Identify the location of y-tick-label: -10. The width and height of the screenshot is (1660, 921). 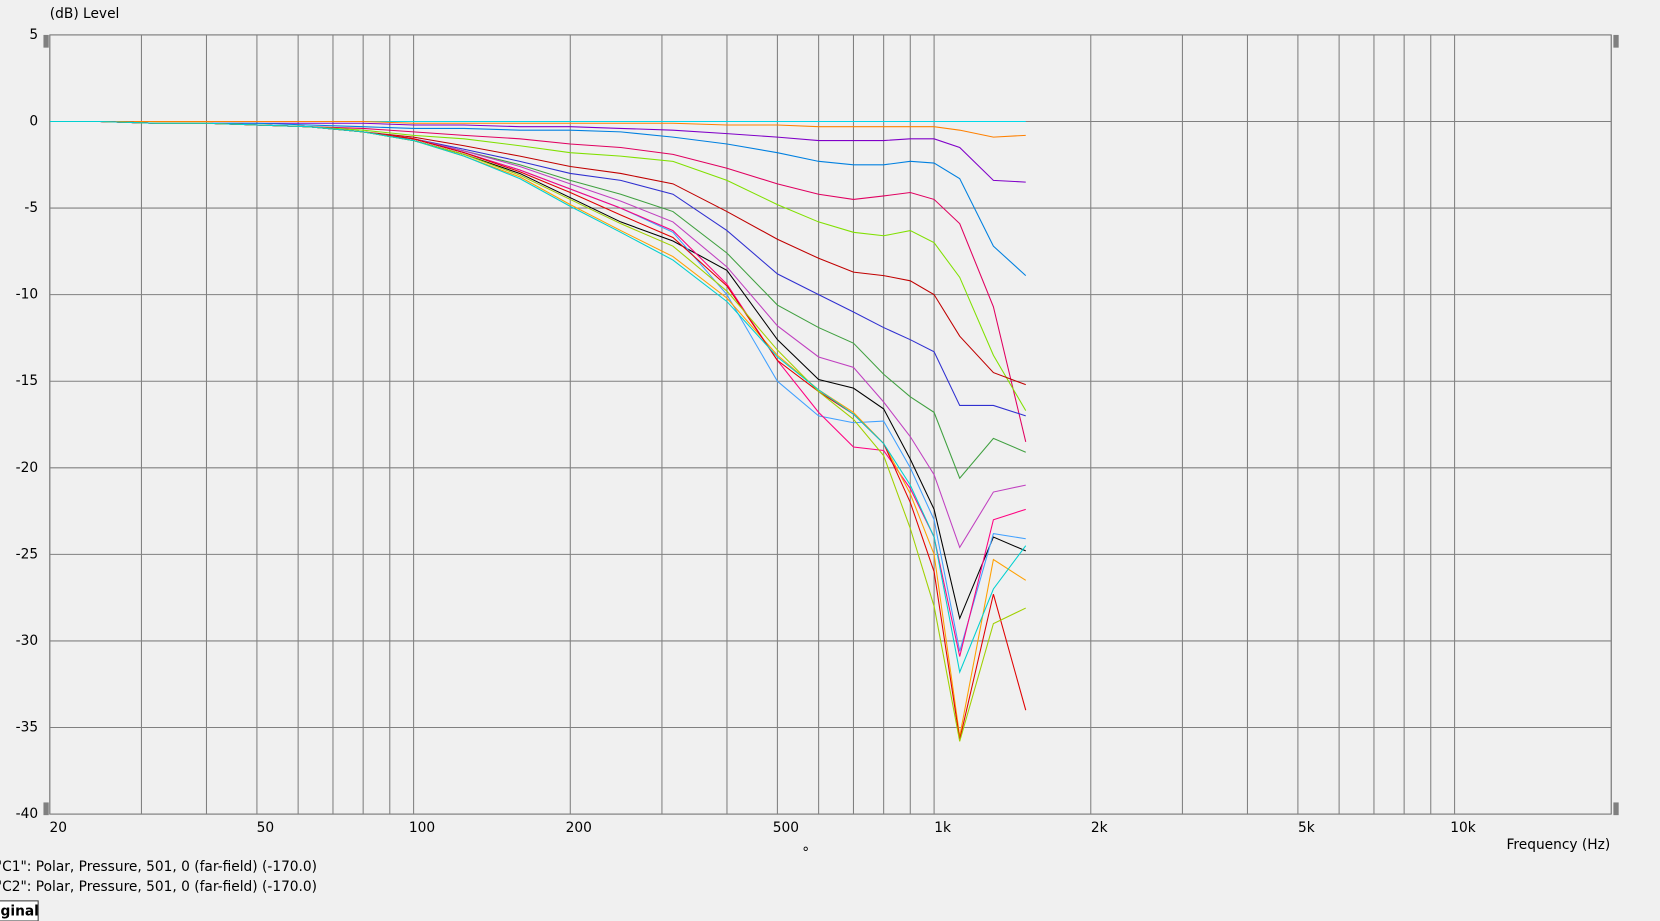
(27, 295).